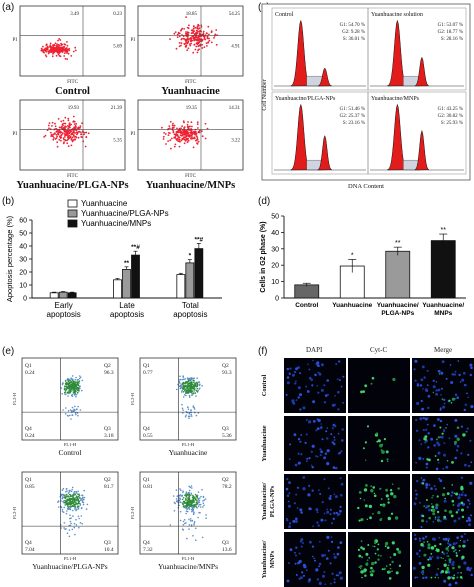  What do you see at coordinates (263, 256) in the screenshot?
I see `y-axis-label: Cells in G2 phase (%)` at bounding box center [263, 256].